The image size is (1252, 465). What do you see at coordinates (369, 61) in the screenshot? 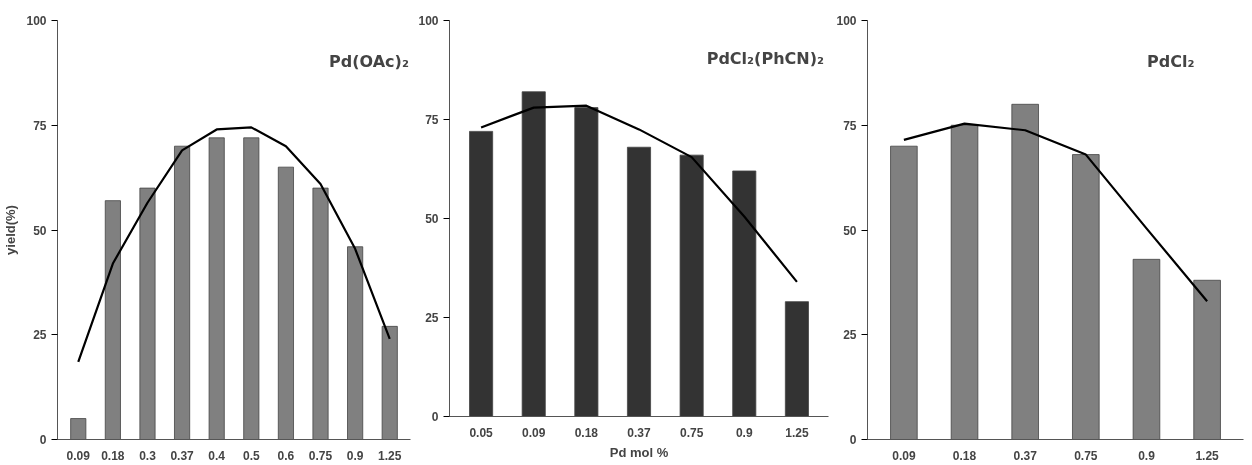
I see `text: Pd(OAc)₂` at bounding box center [369, 61].